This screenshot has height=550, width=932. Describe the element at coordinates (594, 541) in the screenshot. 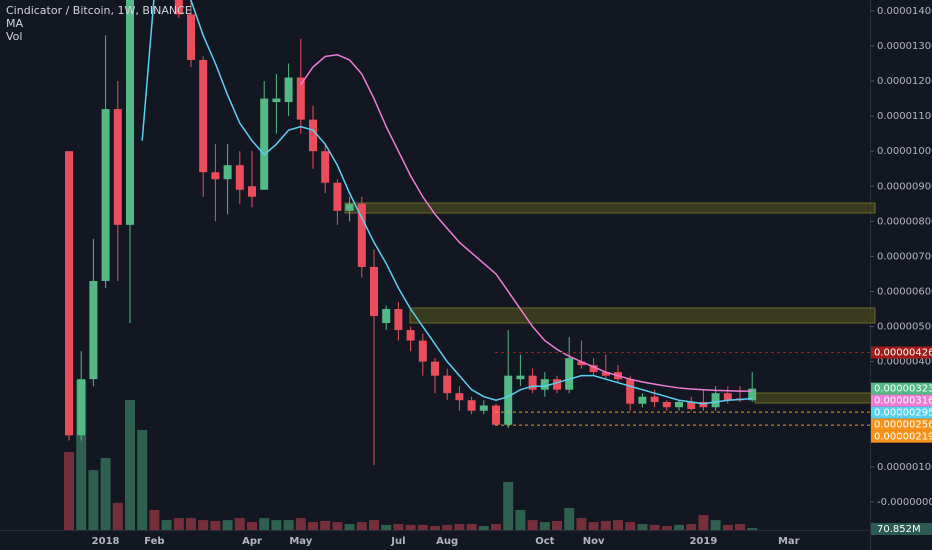

I see `x-tick-label: Nov` at that location.